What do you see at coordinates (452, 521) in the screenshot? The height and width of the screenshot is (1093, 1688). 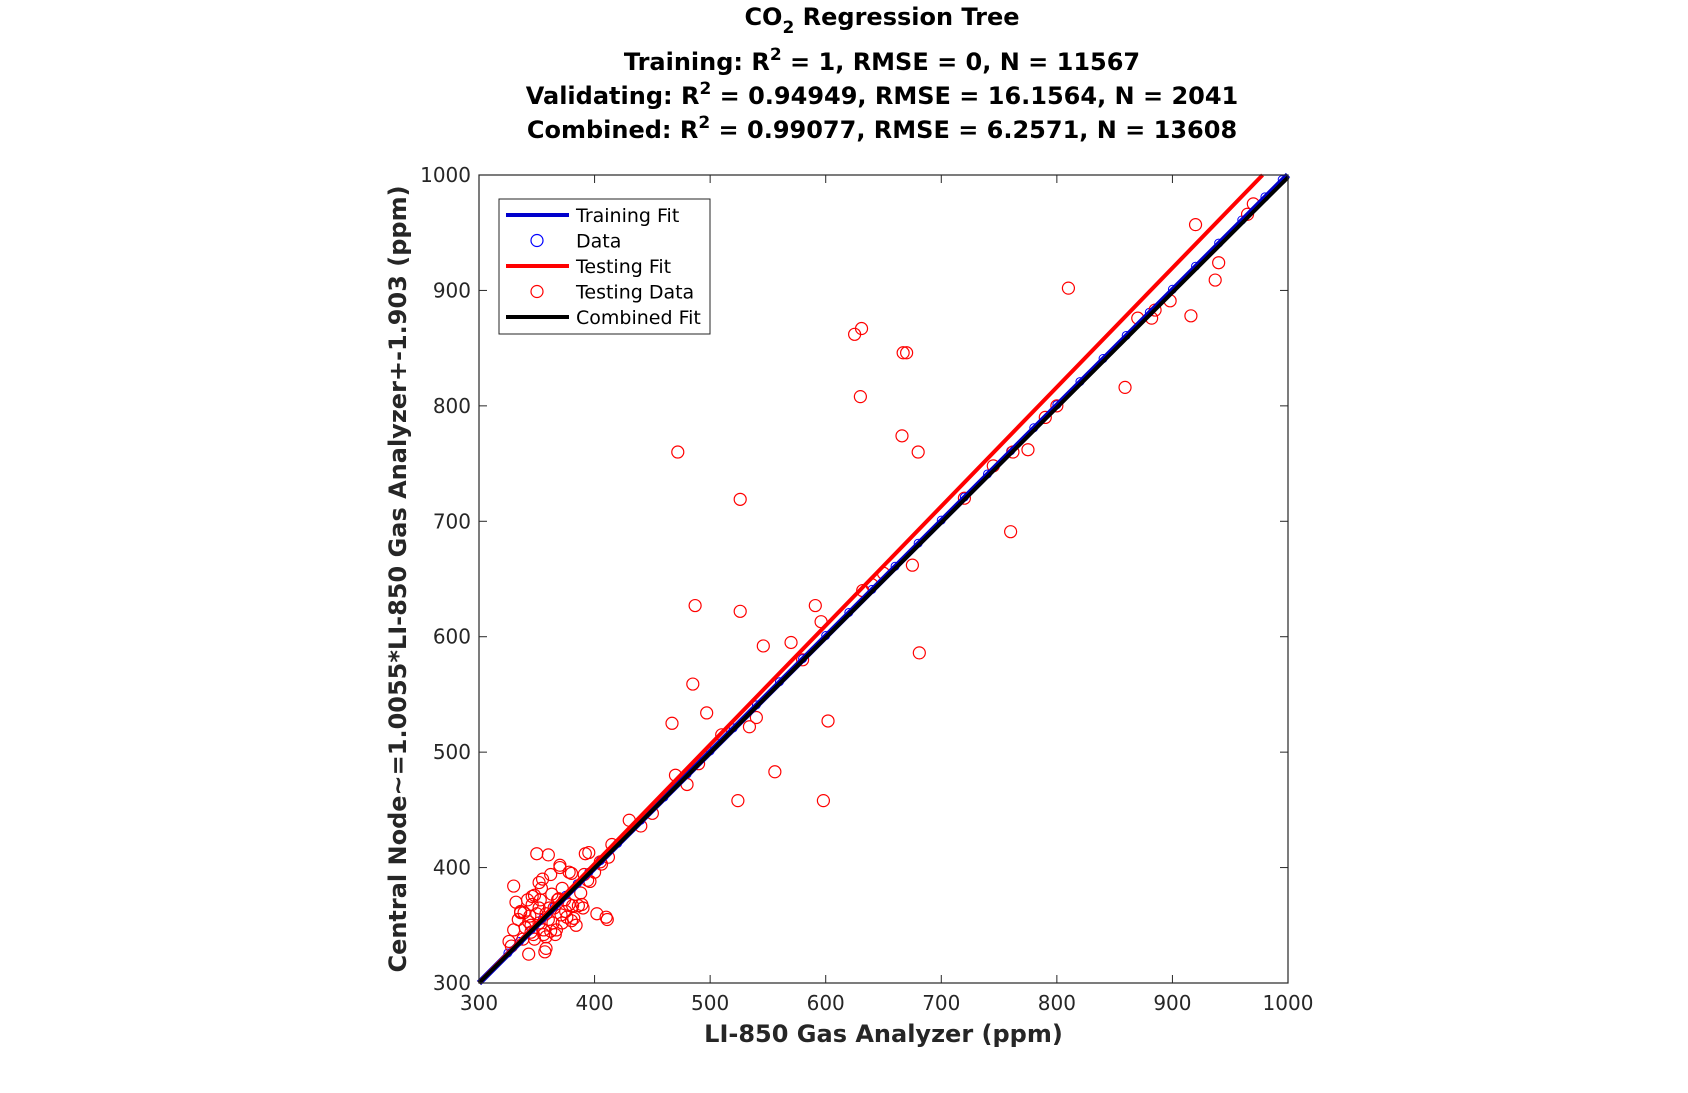 I see `y-tick-label: 700` at bounding box center [452, 521].